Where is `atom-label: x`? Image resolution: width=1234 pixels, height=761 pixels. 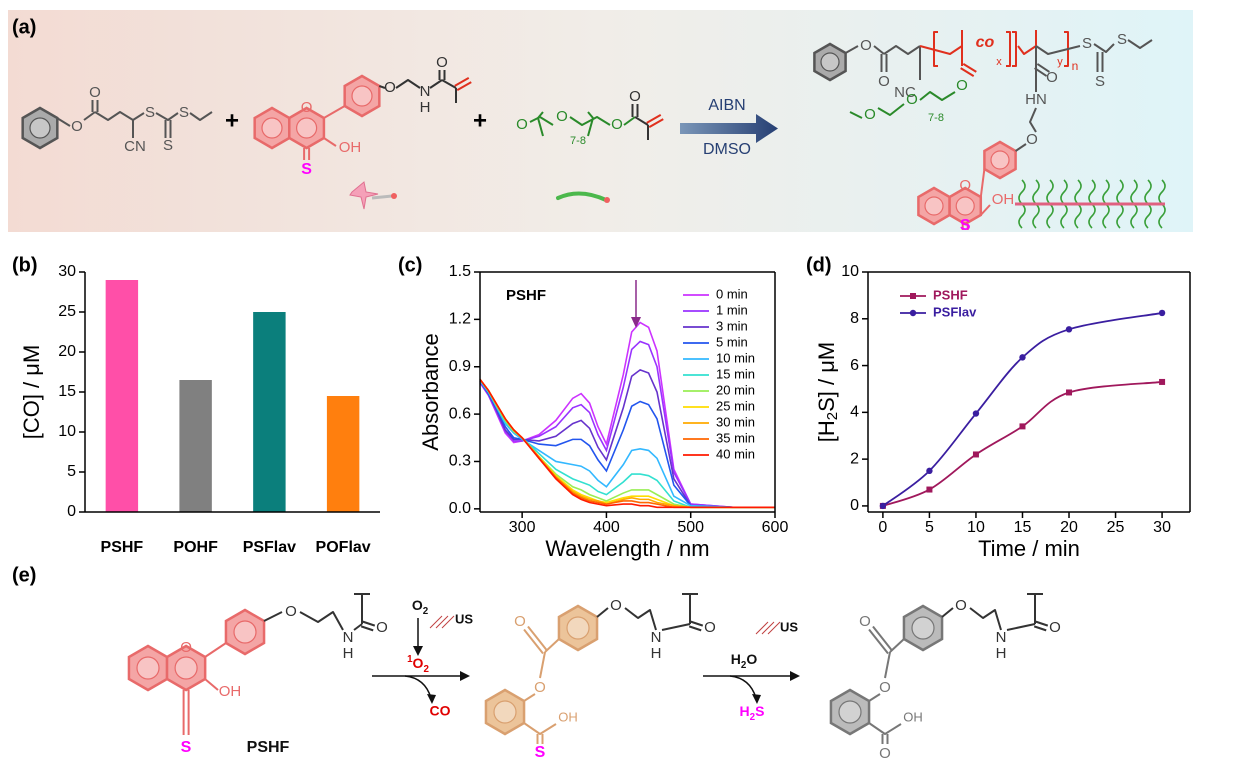 atom-label: x is located at coordinates (999, 62).